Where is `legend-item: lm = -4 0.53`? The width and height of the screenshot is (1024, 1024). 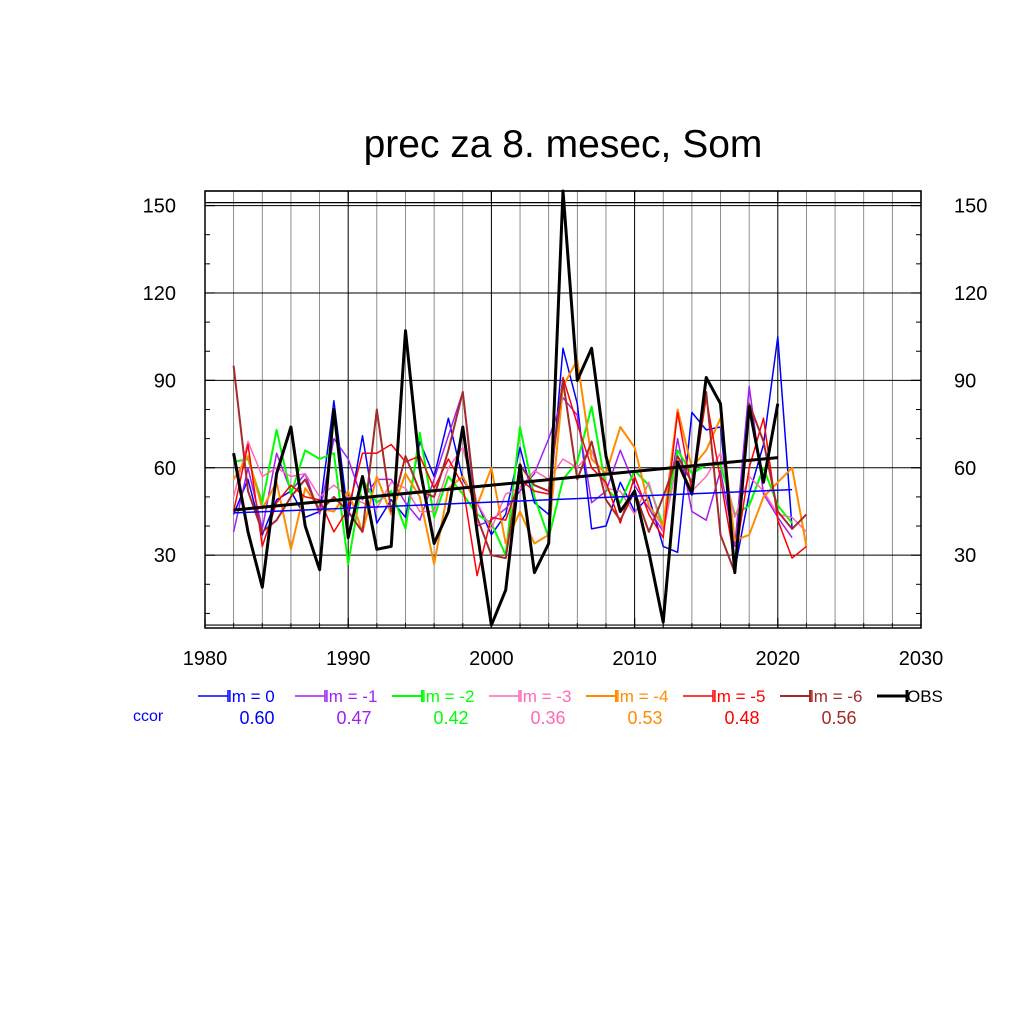
legend-item: lm = -4 0.53 is located at coordinates (627, 707).